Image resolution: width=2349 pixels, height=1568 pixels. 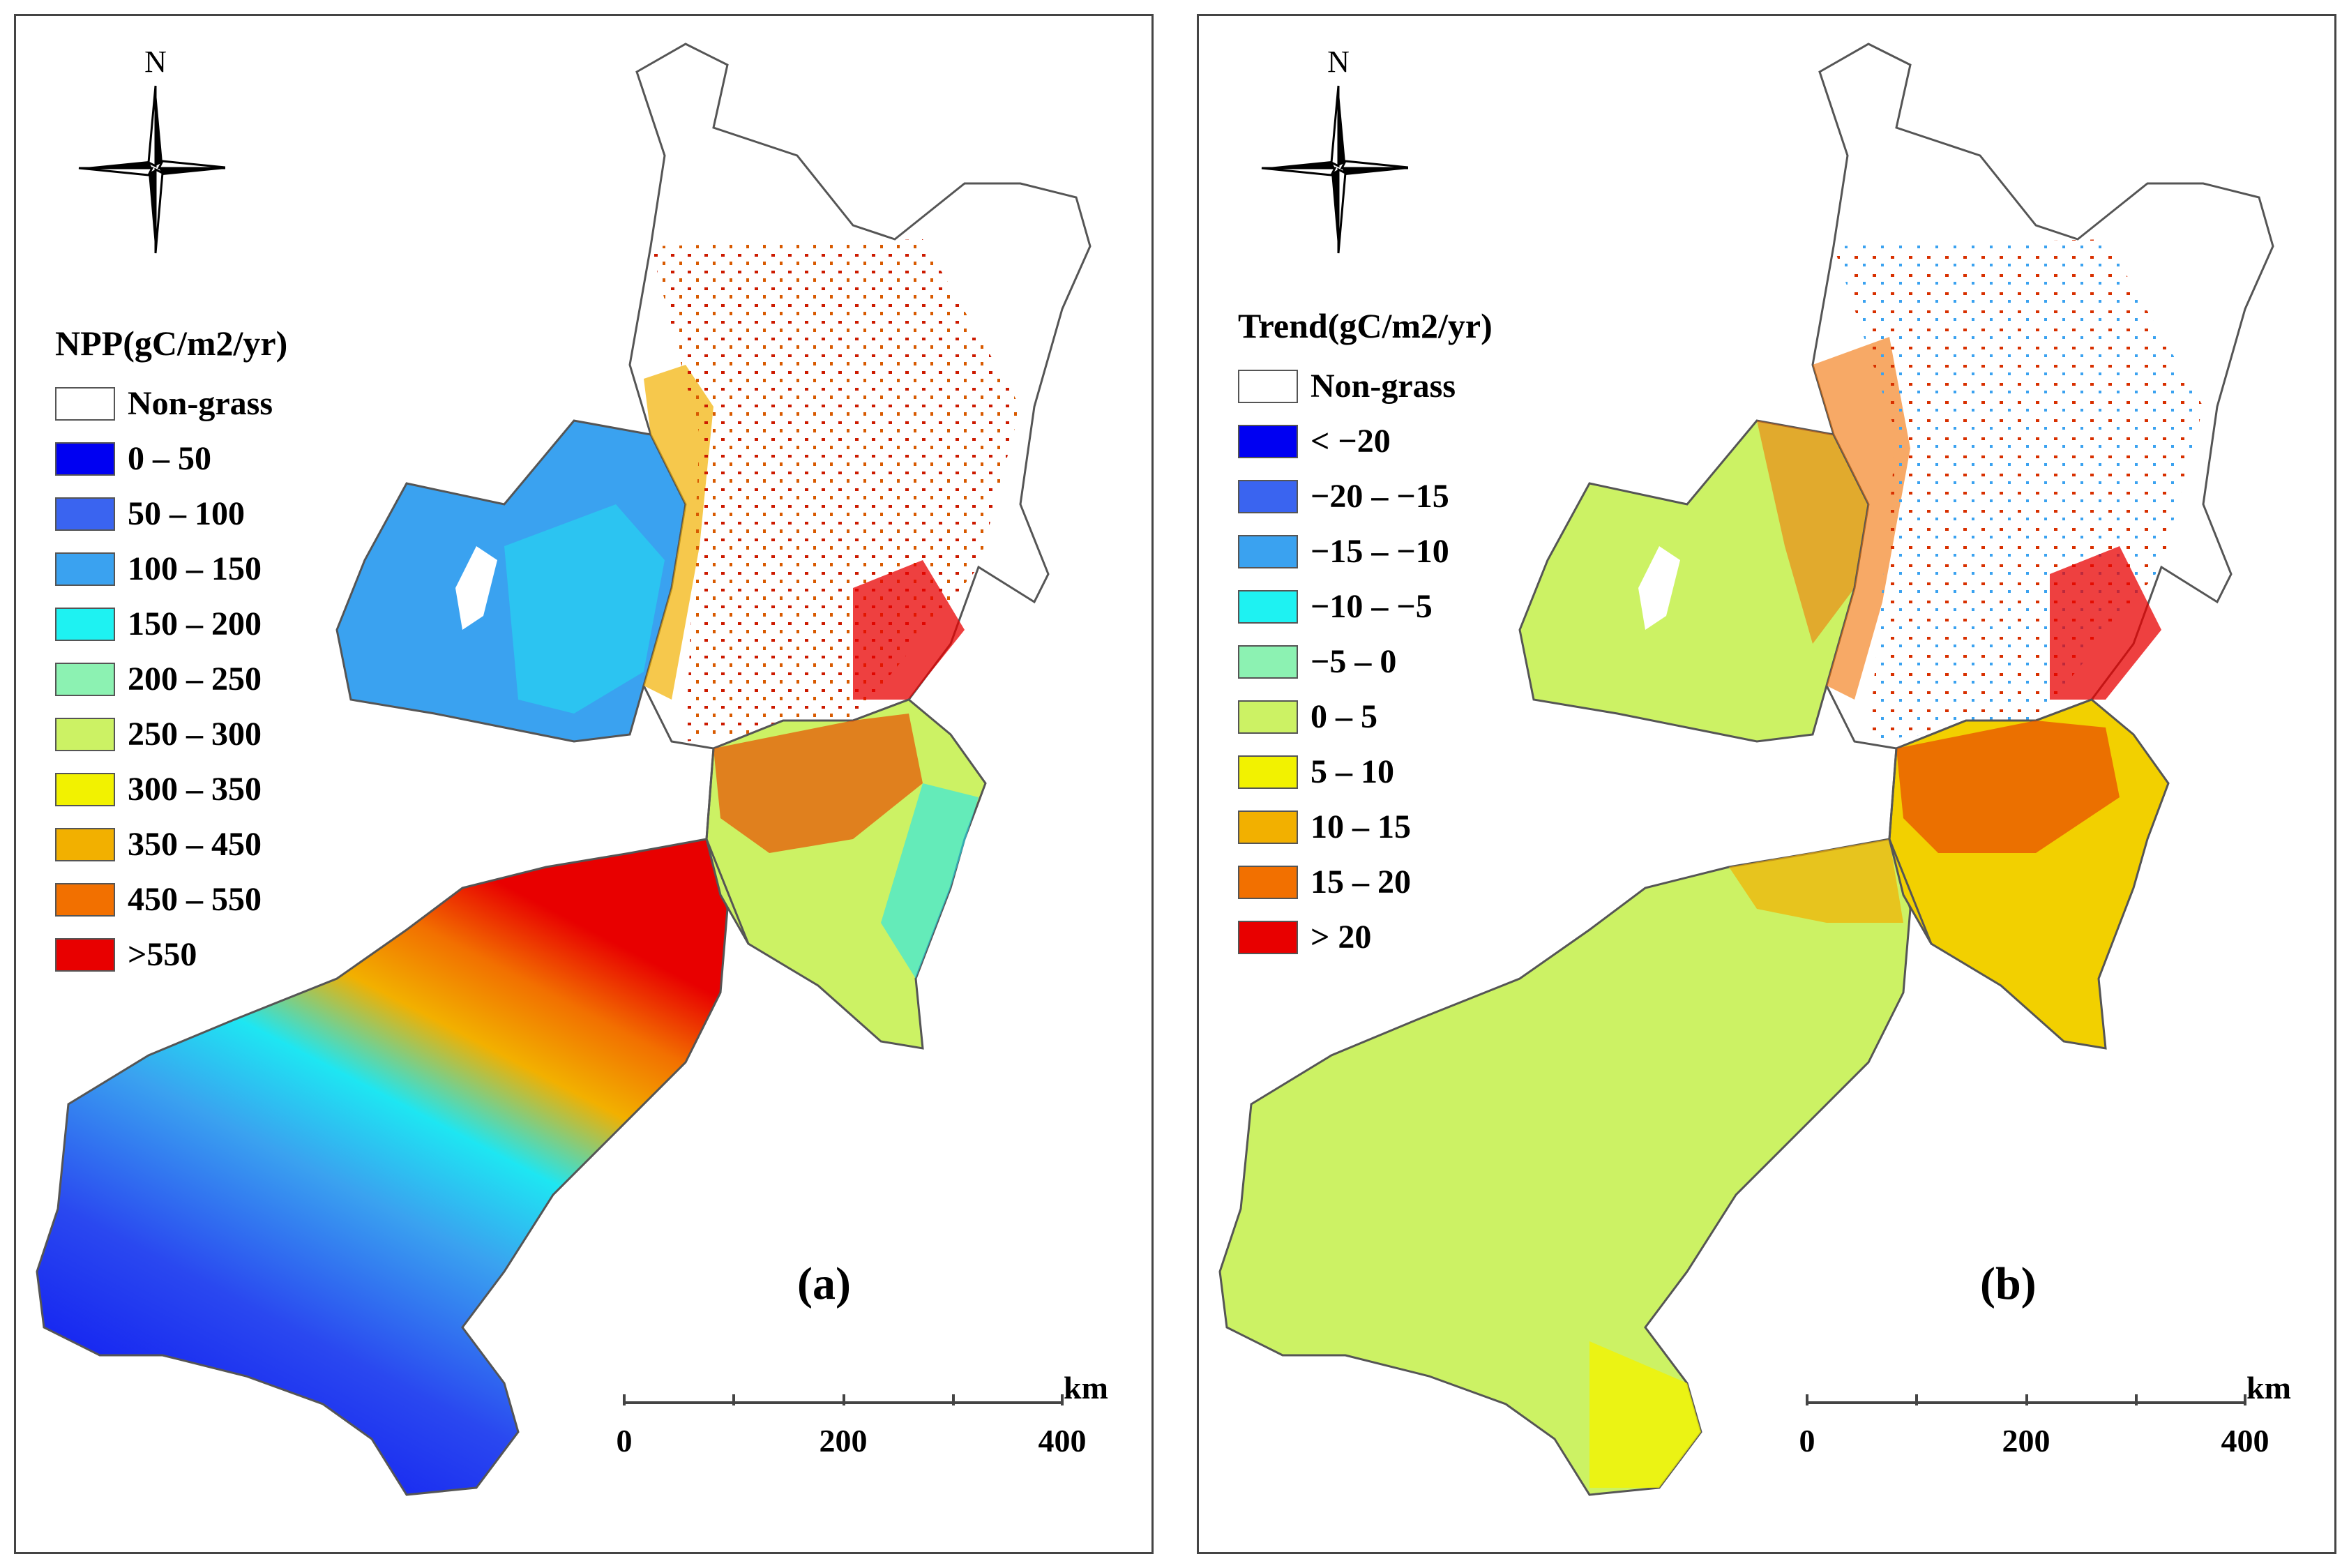 I want to click on north-label: N, so click(x=1339, y=62).